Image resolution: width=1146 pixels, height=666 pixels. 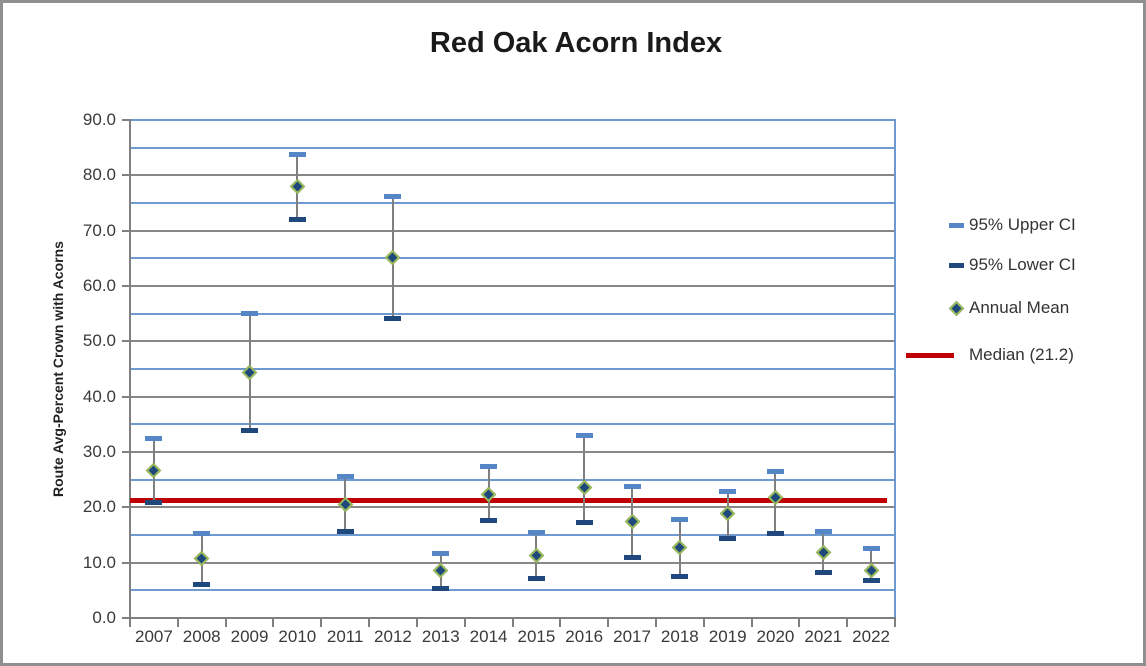 What do you see at coordinates (584, 636) in the screenshot?
I see `x-axis-tick-label: 2016` at bounding box center [584, 636].